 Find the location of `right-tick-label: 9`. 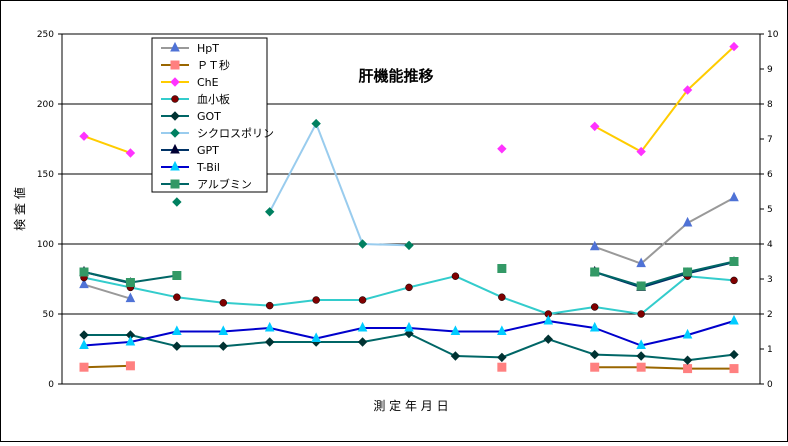

right-tick-label: 9 is located at coordinates (770, 70).